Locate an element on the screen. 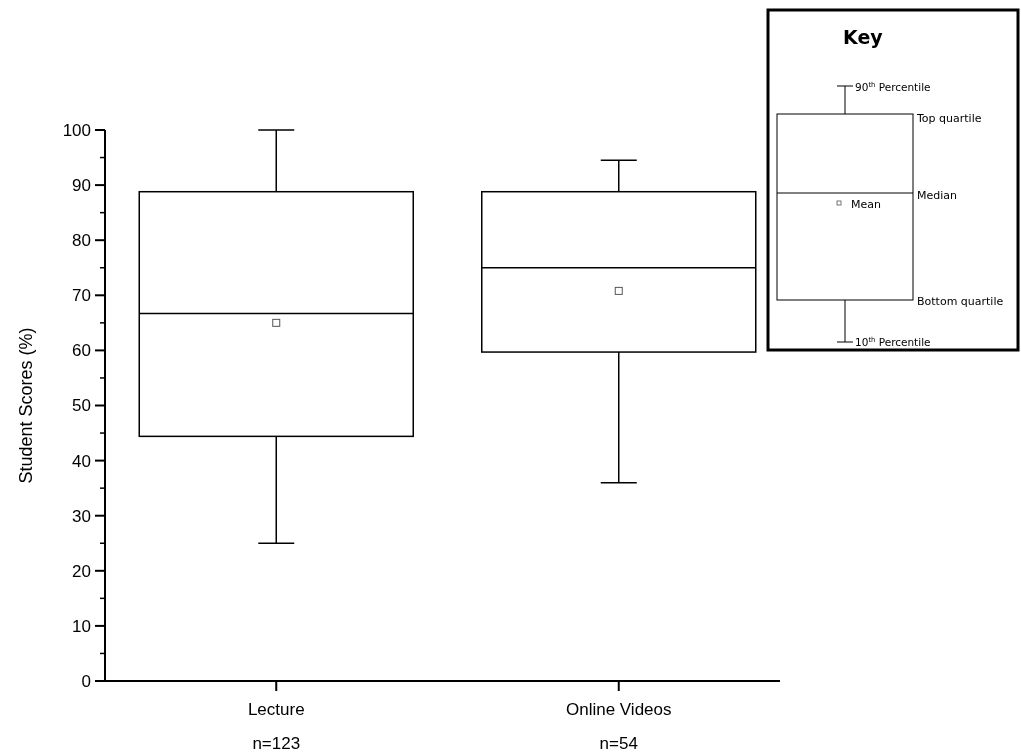 This screenshot has width=1021, height=755. text: n=123 is located at coordinates (276, 743).